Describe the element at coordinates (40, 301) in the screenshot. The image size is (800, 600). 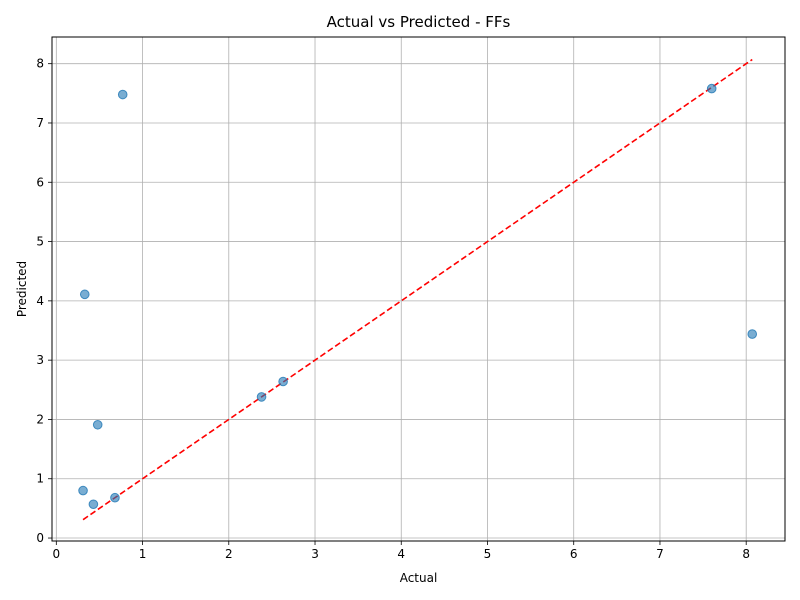
I see `y-tick-label: 4` at that location.